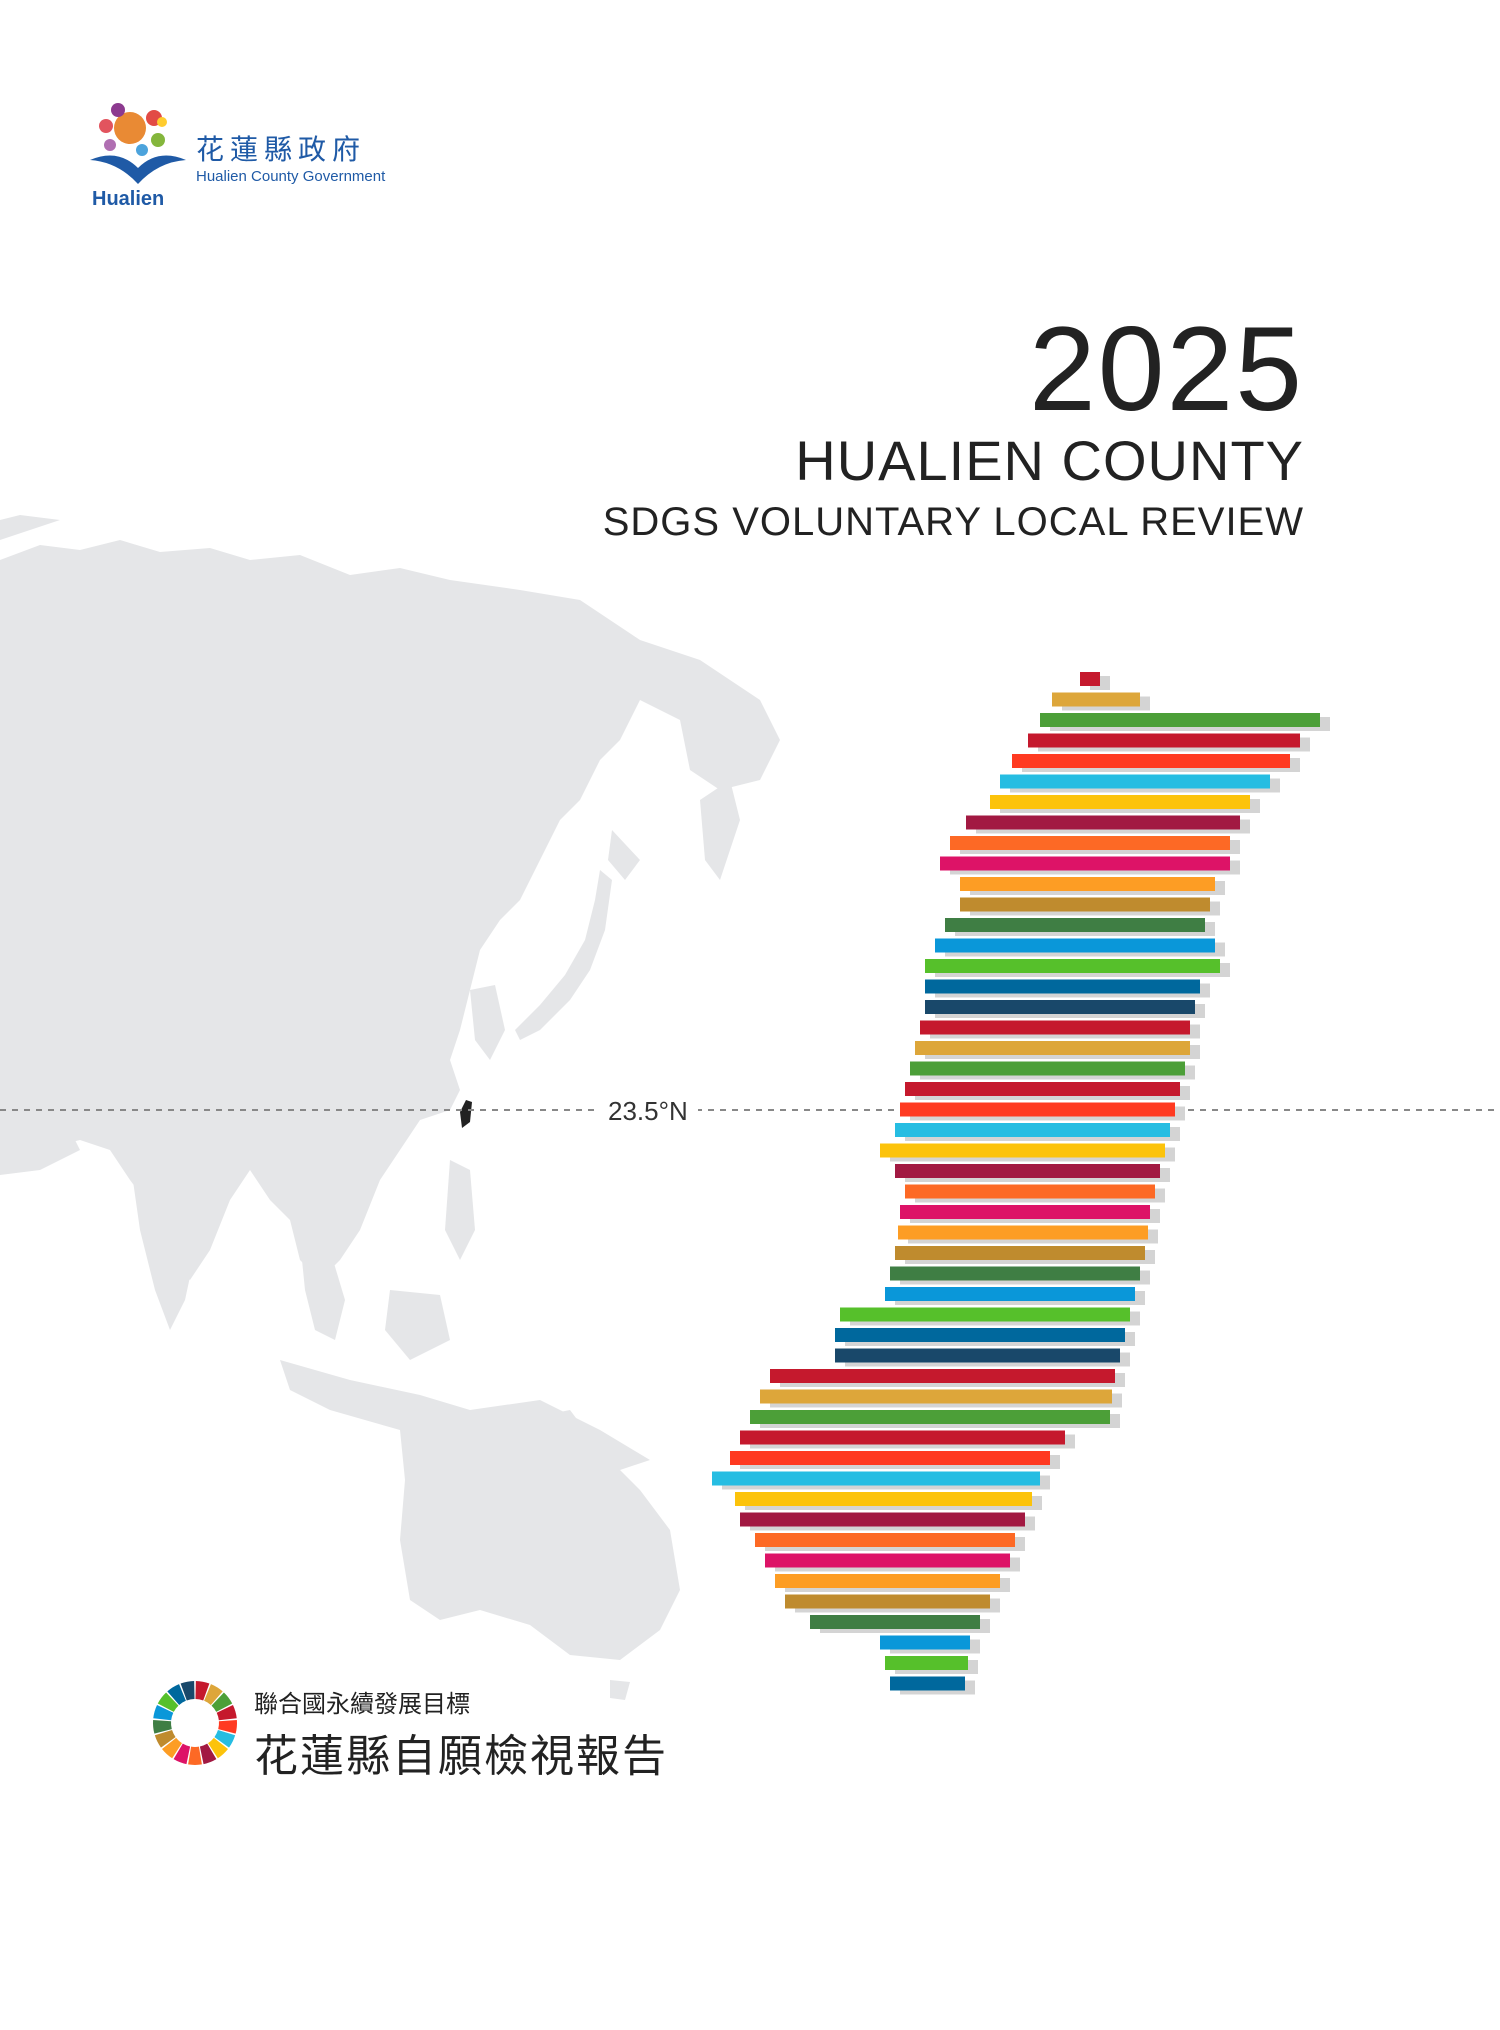 The width and height of the screenshot is (1500, 2030). Describe the element at coordinates (281, 149) in the screenshot. I see `government-name-cn: 花蓮縣政府` at that location.